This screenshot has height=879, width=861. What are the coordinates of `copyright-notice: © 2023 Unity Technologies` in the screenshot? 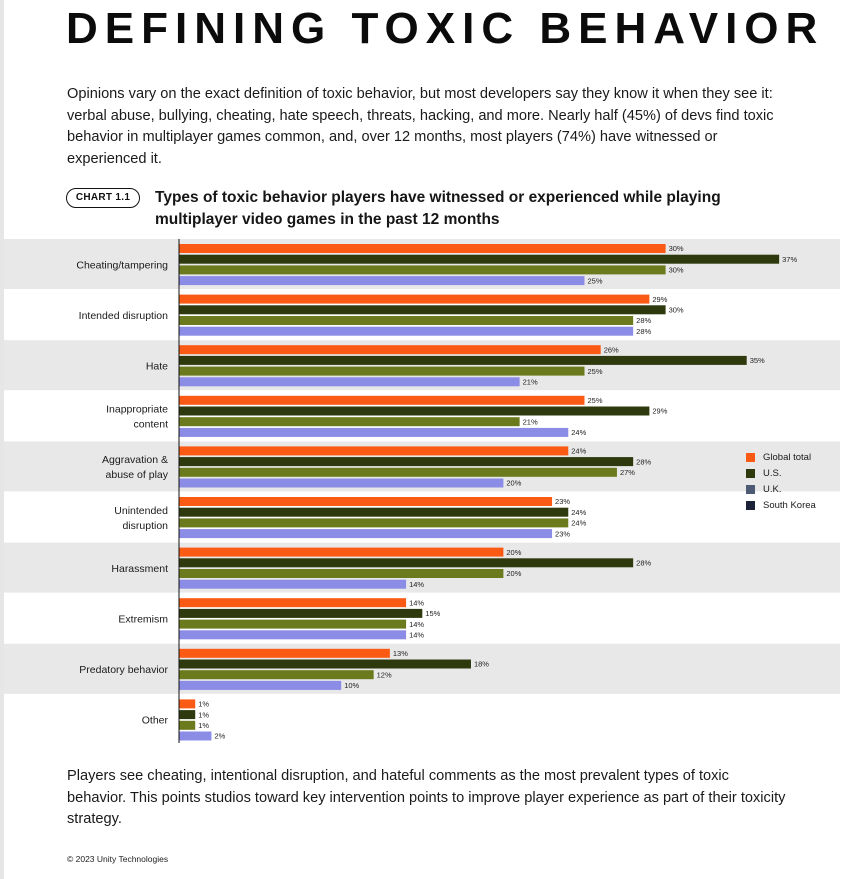 It's located at (118, 859).